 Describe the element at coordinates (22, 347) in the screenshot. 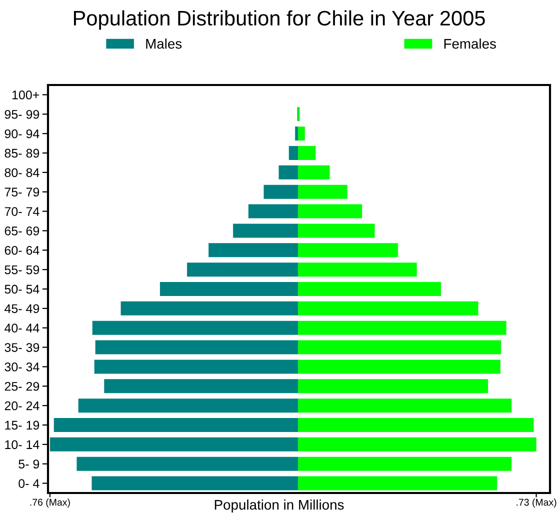

I see `y-tick-label: 35- 39` at that location.